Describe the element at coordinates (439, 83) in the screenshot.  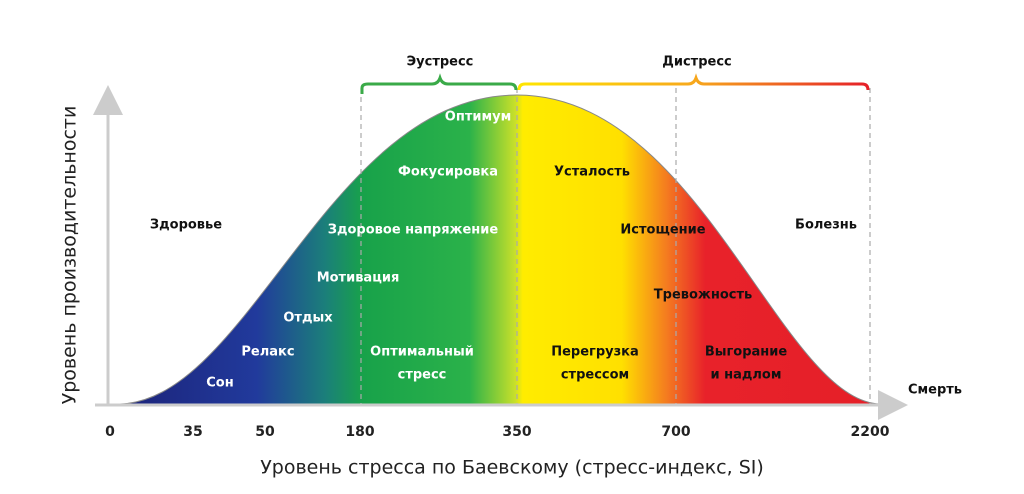
I see `eustress-bracket` at that location.